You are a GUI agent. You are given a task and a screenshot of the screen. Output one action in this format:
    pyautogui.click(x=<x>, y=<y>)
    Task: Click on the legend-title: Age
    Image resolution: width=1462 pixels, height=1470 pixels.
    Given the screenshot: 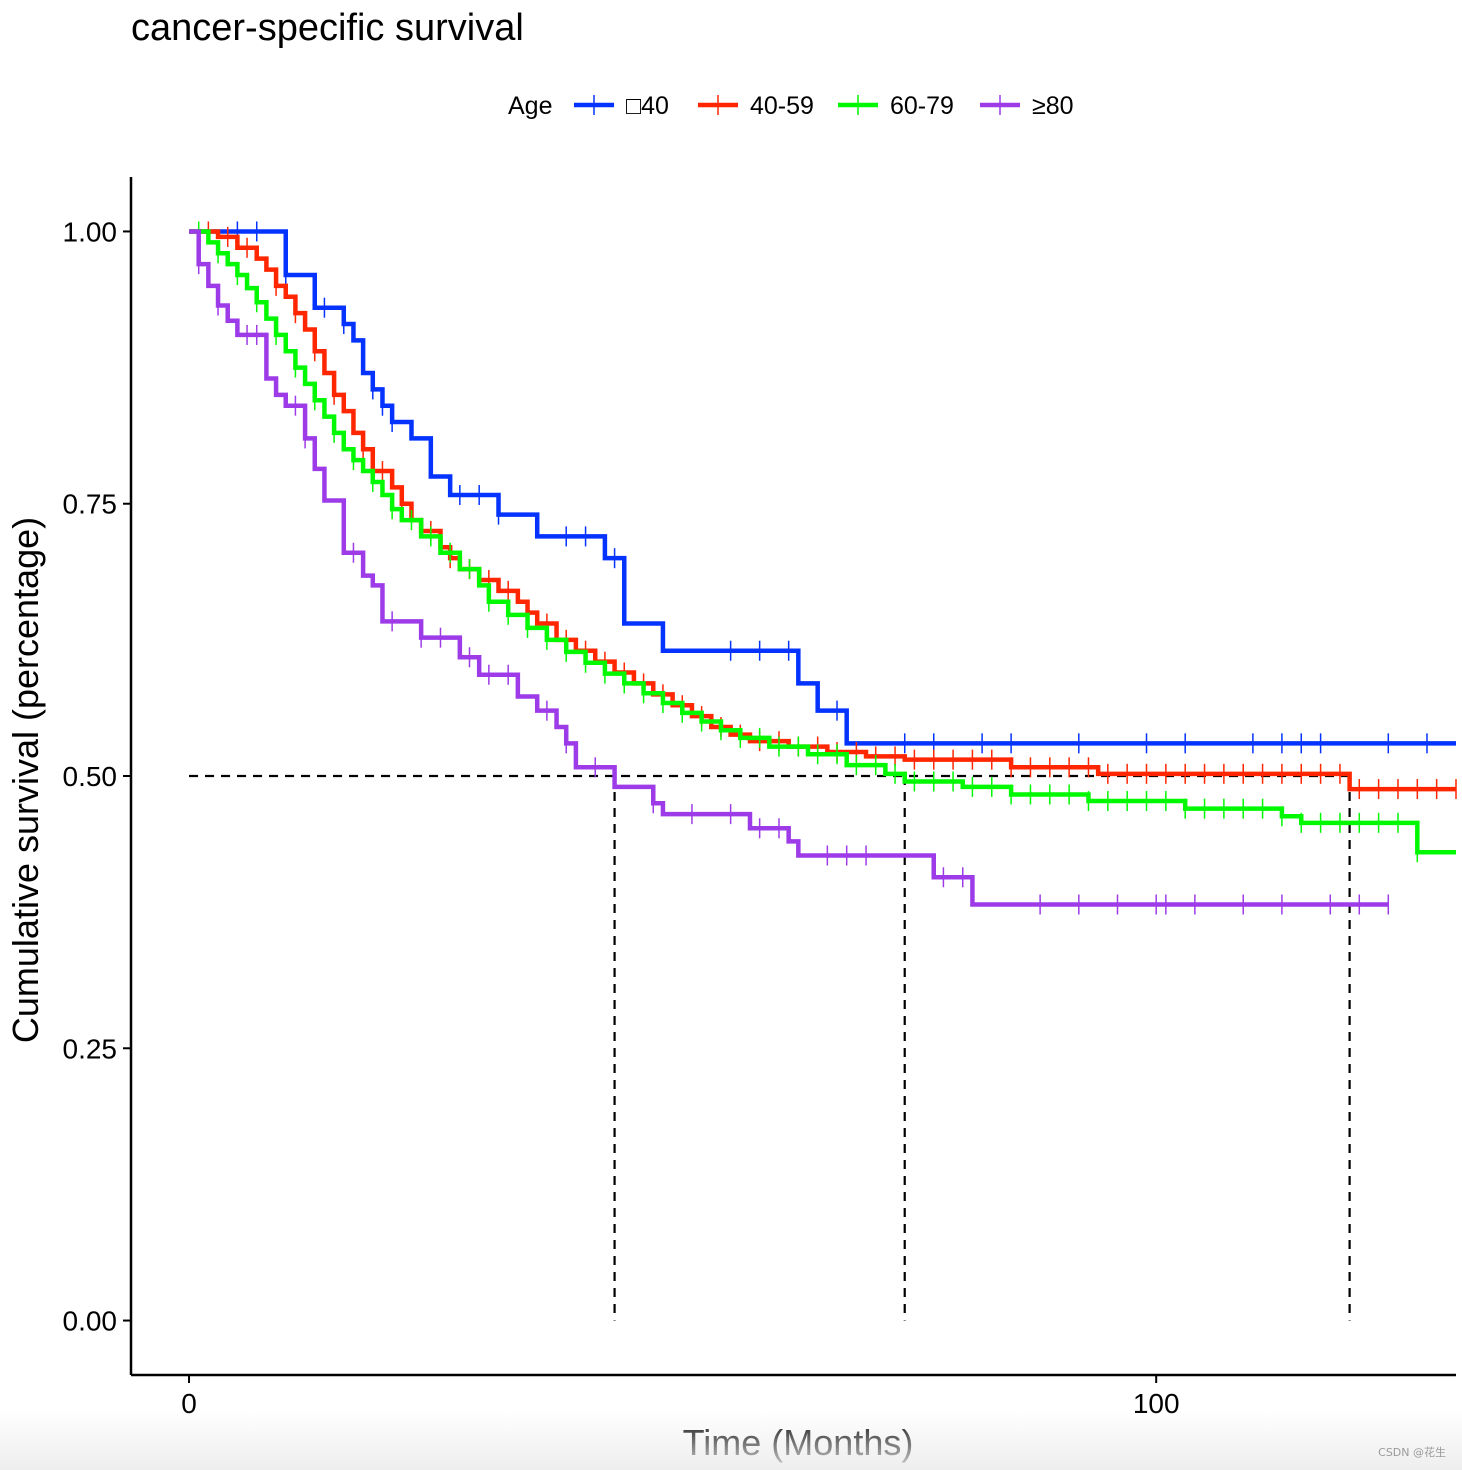 What is the action you would take?
    pyautogui.click(x=530, y=106)
    